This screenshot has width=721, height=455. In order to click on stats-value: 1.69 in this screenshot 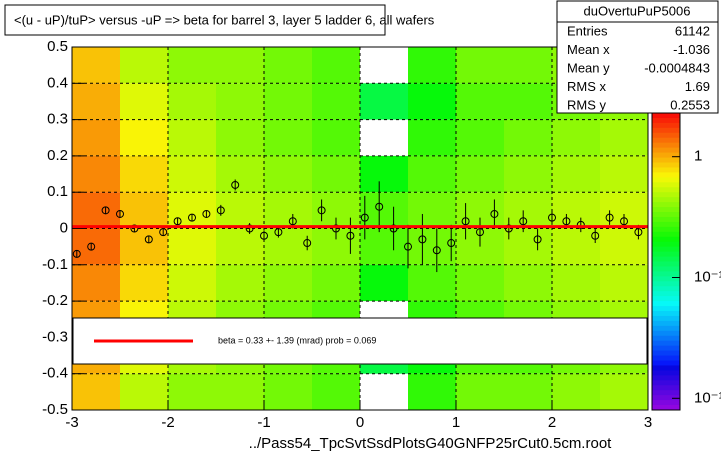, I will do `click(697, 86)`.